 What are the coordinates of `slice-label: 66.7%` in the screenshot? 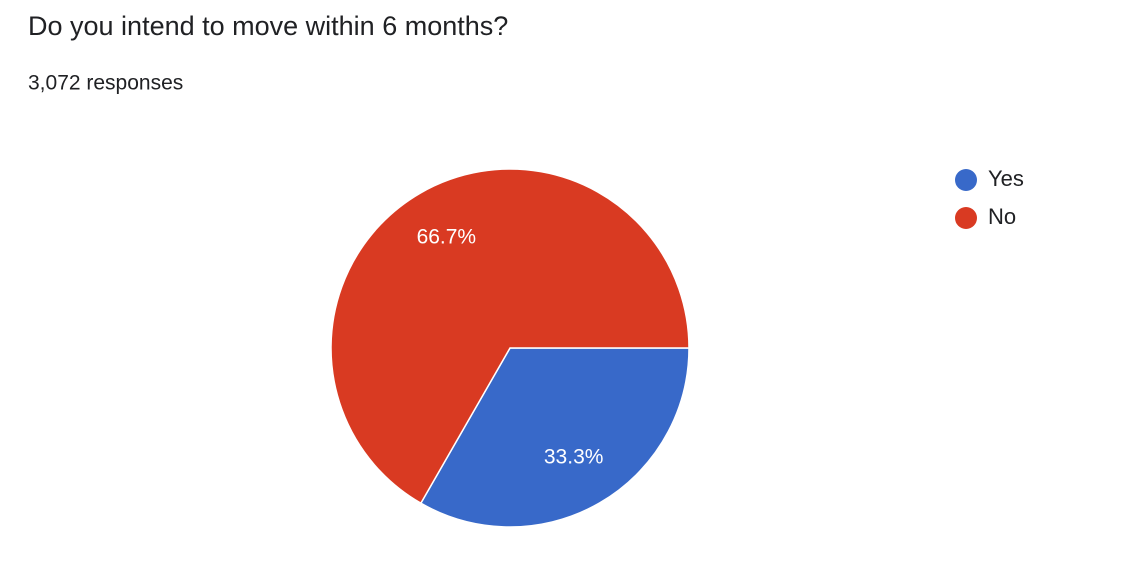 It's located at (447, 237).